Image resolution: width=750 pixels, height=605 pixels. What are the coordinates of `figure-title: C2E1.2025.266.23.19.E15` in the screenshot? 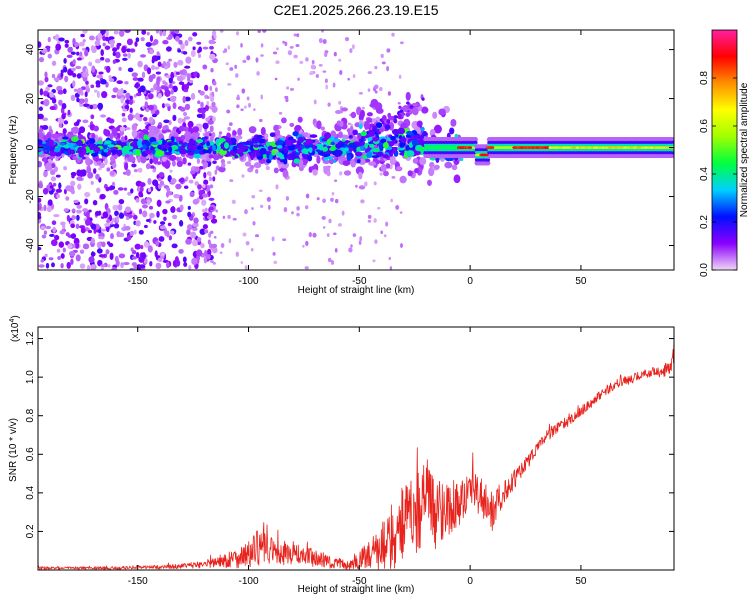 It's located at (355, 10).